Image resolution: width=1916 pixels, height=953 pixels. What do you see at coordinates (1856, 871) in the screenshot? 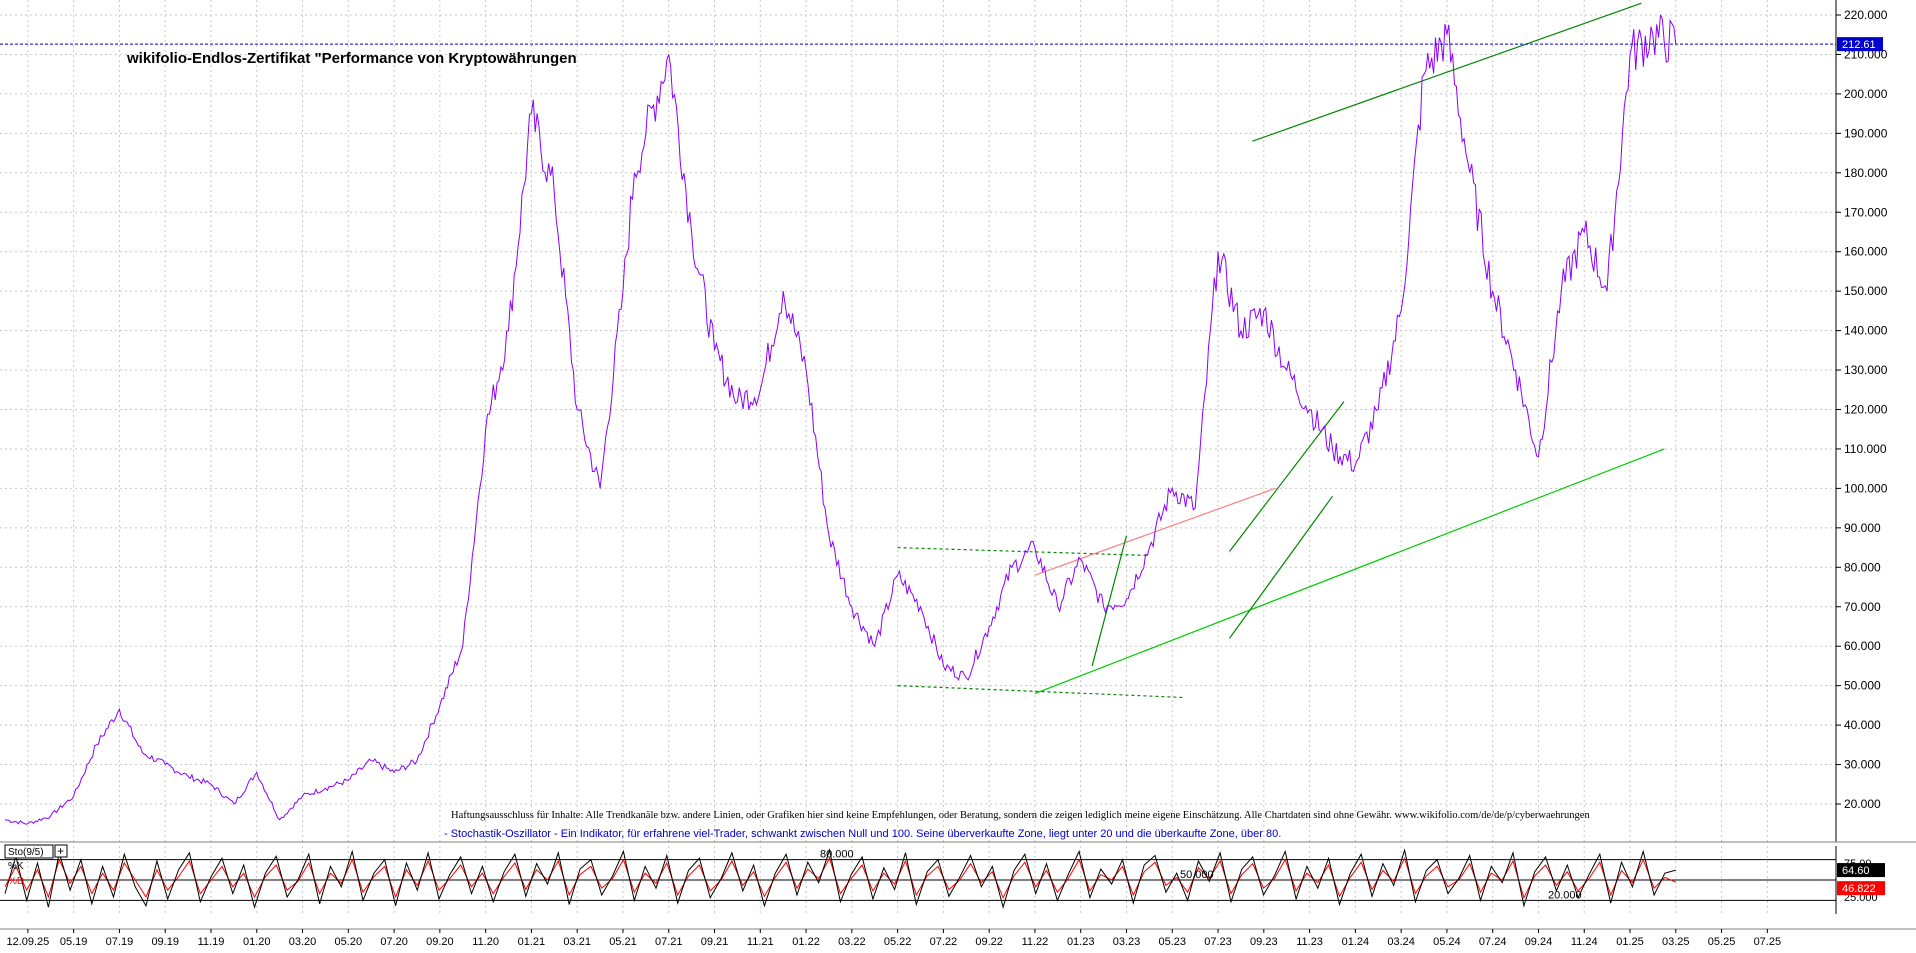
I see `k-value-label: 64.60` at bounding box center [1856, 871].